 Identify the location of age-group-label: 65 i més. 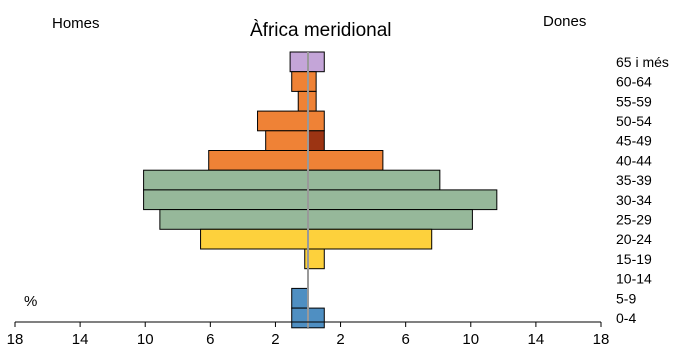
(642, 62).